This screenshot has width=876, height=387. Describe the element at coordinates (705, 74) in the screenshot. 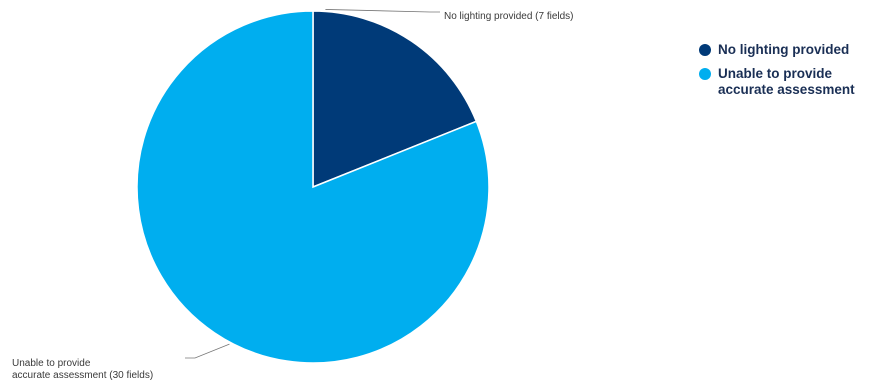

I see `legend-swatch-unable-to-assess` at that location.